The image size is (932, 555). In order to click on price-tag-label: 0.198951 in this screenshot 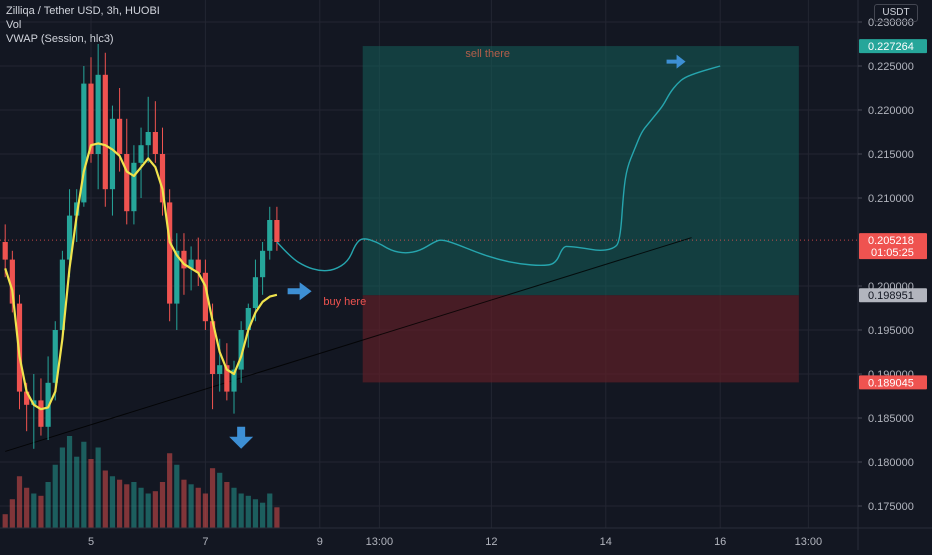, I will do `click(891, 296)`.